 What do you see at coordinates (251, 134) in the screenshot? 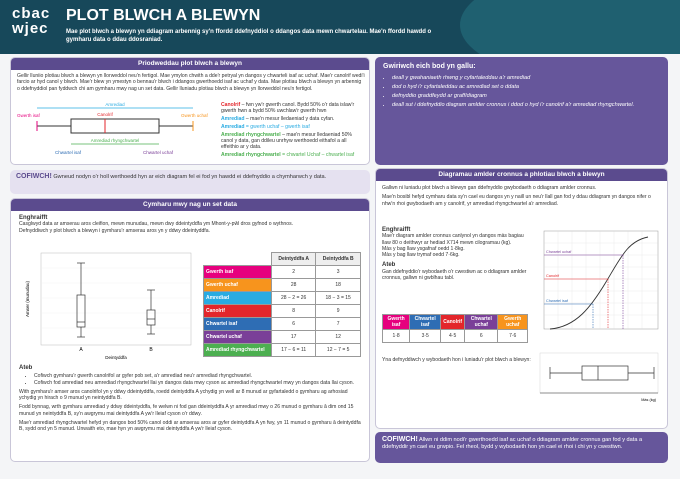
I see `definition-term: Amrediad rhyngchwartel` at bounding box center [251, 134].